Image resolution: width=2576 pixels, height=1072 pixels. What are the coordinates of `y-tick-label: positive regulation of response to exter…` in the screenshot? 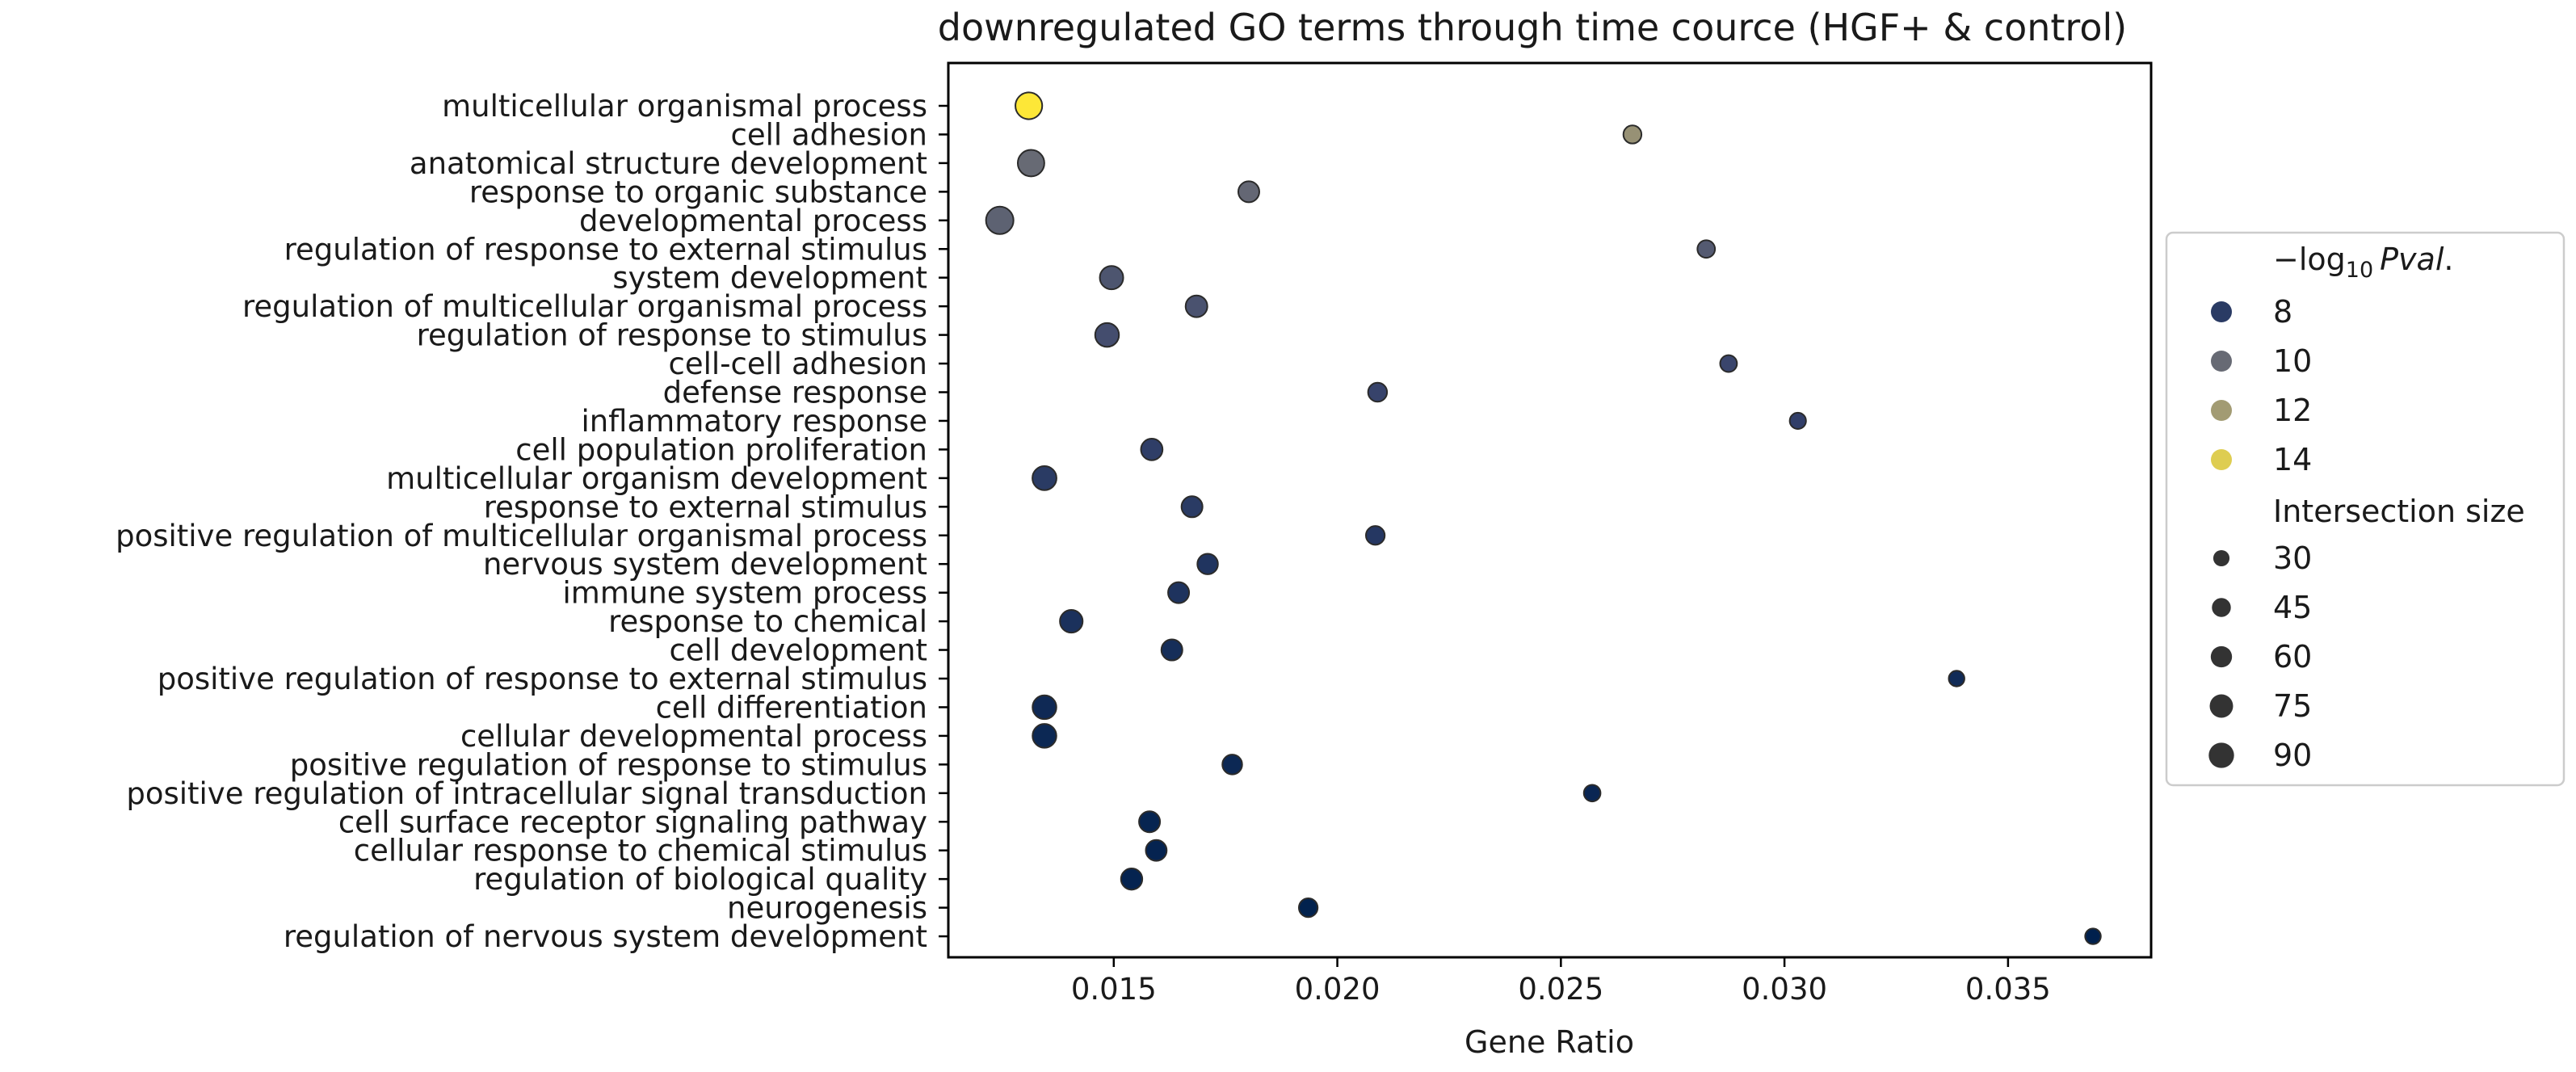 It's located at (542, 679).